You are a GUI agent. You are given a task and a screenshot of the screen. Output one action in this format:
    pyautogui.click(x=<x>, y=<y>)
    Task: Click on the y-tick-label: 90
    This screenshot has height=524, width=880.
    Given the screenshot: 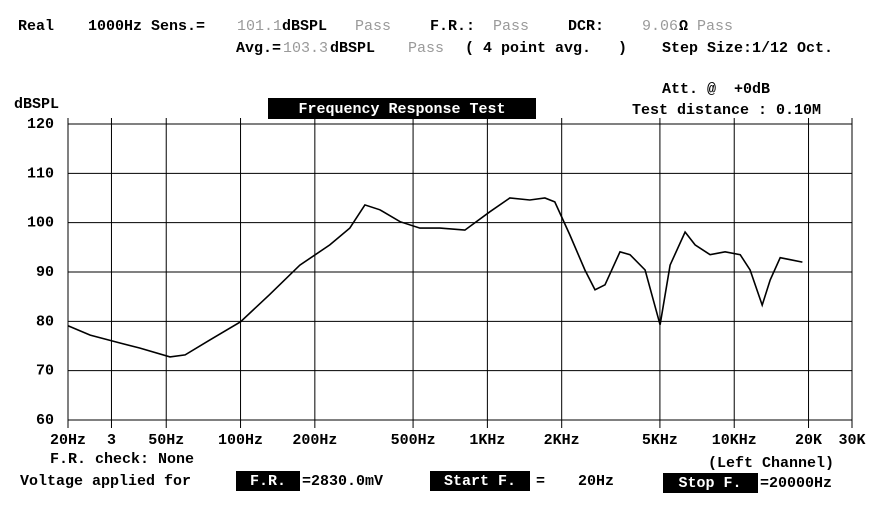 What is the action you would take?
    pyautogui.click(x=45, y=272)
    